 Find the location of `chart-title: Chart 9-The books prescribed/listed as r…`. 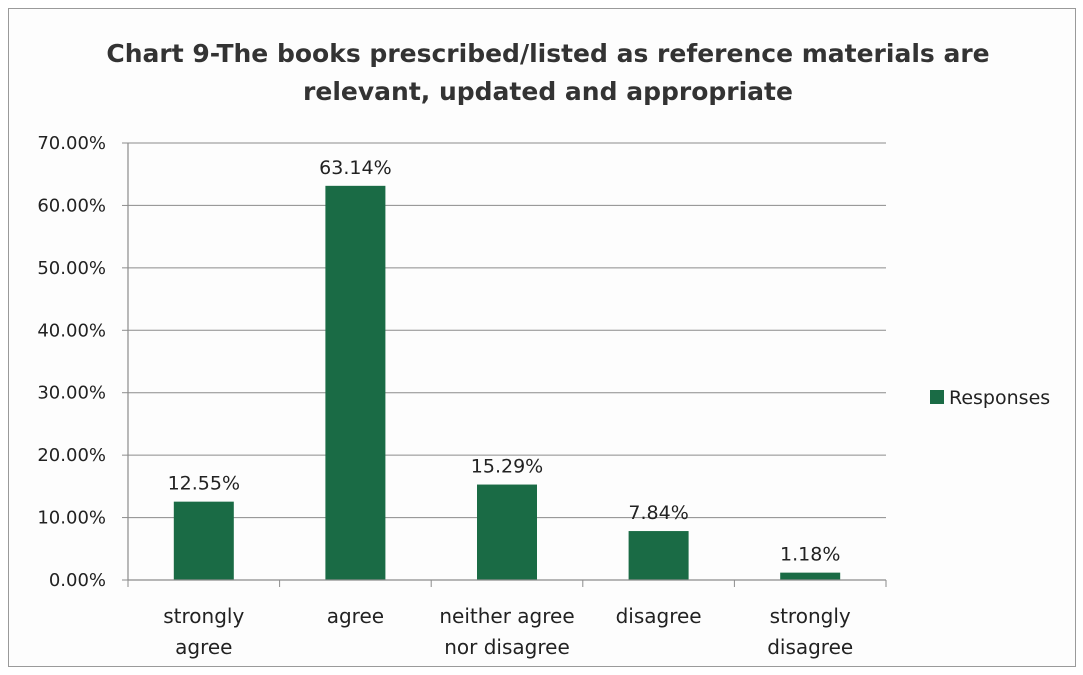

chart-title: Chart 9-The books prescribed/listed as r… is located at coordinates (547, 72).